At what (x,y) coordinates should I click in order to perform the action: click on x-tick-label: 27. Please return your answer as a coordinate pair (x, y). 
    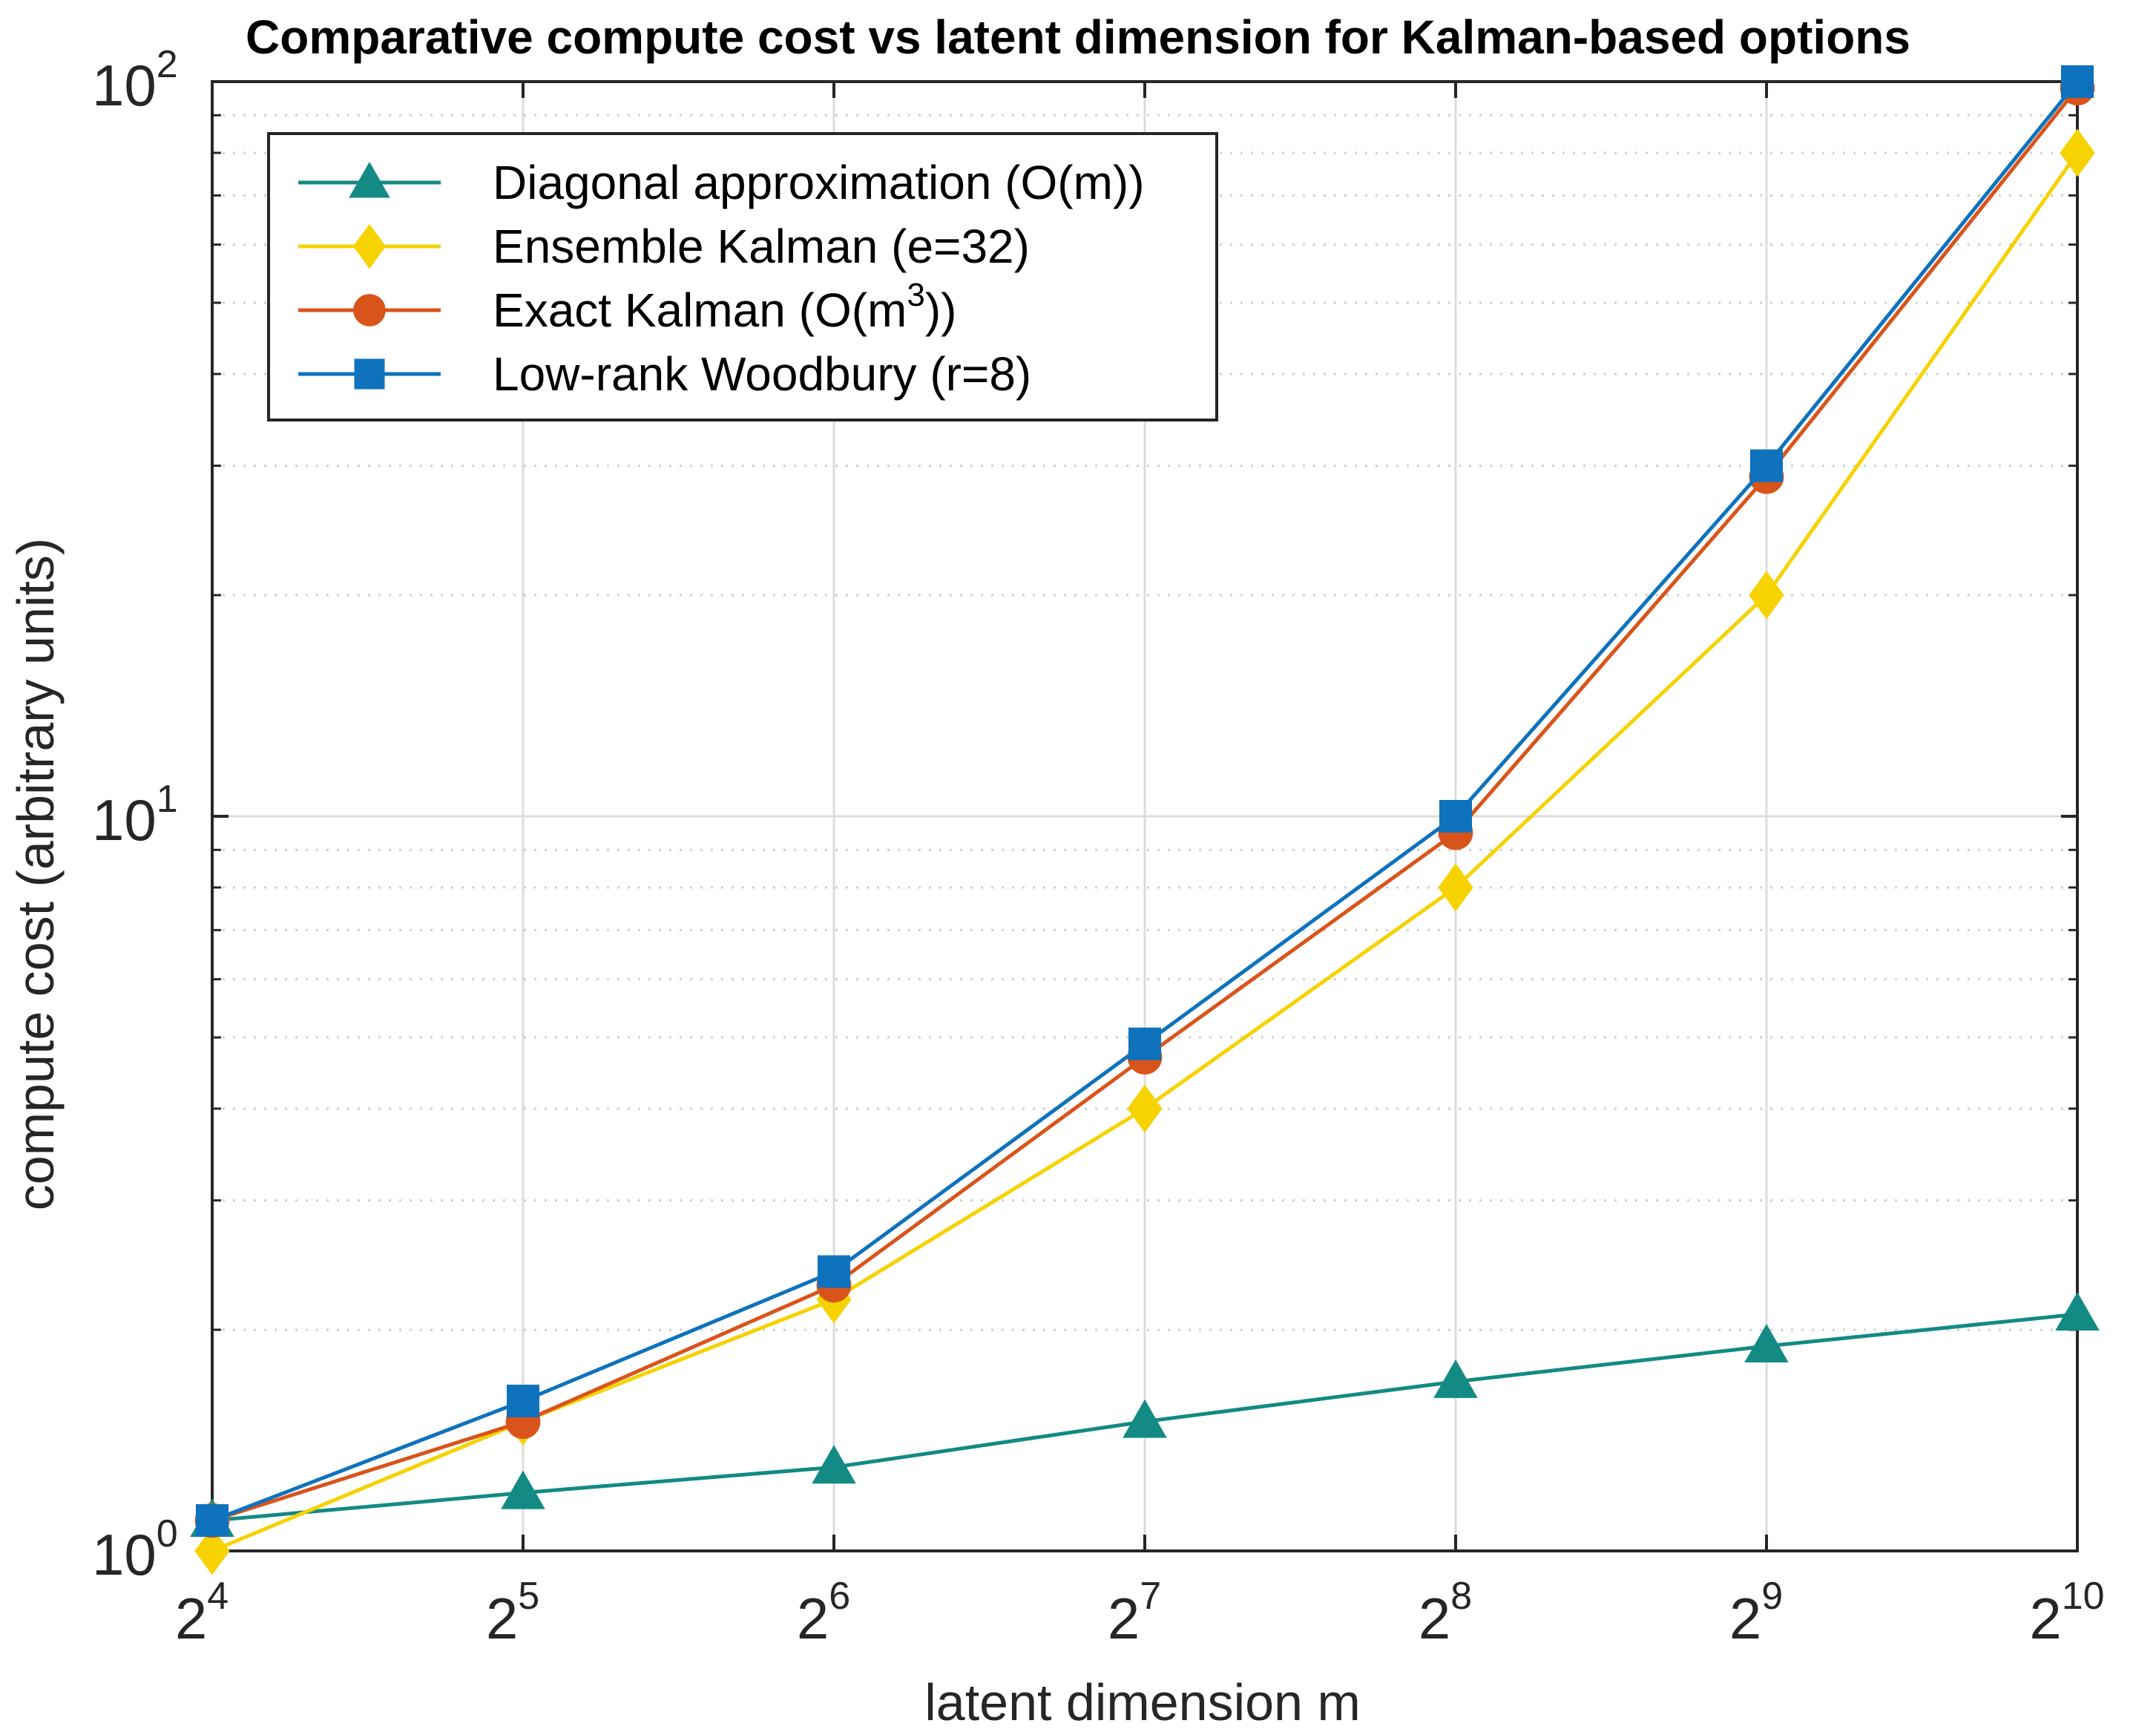
    Looking at the image, I should click on (1135, 1613).